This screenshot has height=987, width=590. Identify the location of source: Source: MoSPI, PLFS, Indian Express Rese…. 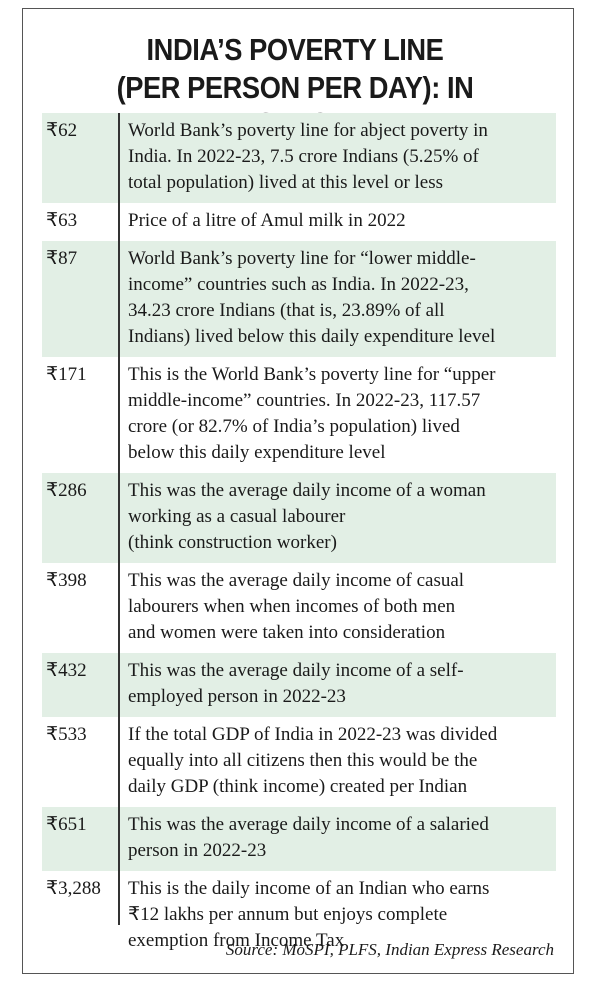
(389, 949).